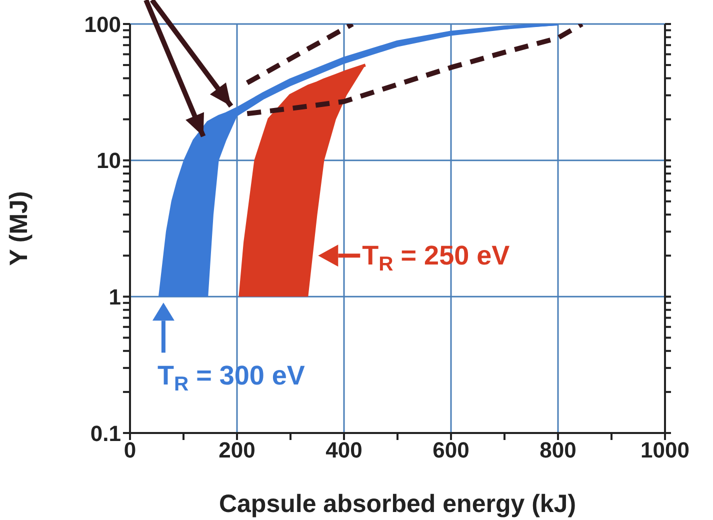  What do you see at coordinates (558, 450) in the screenshot?
I see `x-tick-label: 800` at bounding box center [558, 450].